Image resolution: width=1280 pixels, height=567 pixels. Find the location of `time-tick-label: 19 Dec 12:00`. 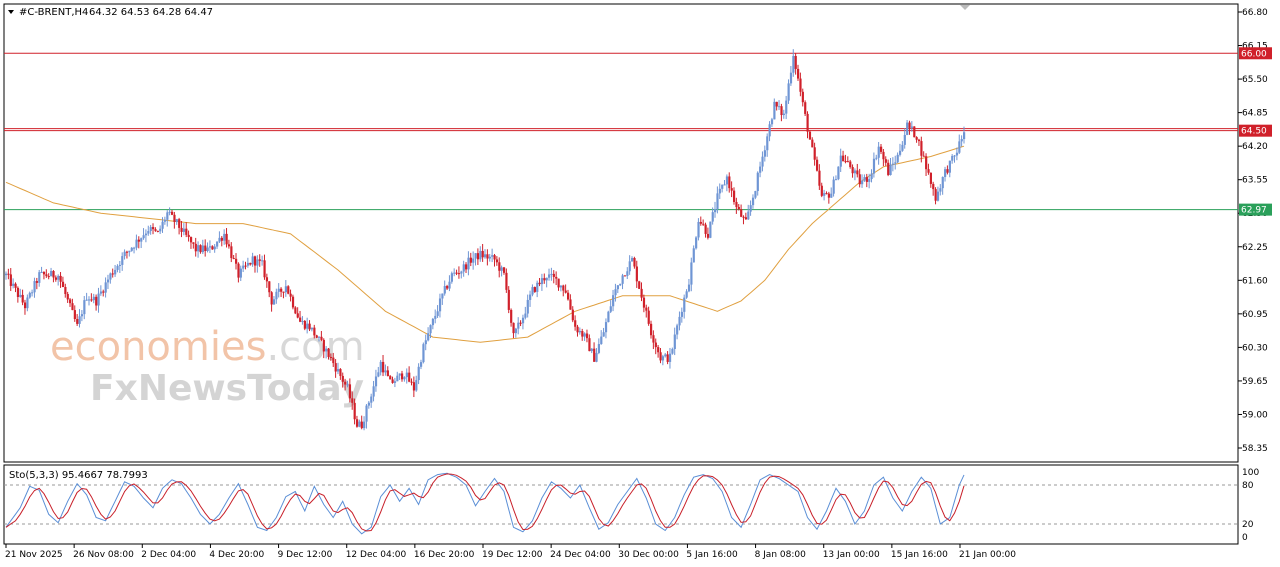

time-tick-label: 19 Dec 12:00 is located at coordinates (512, 555).